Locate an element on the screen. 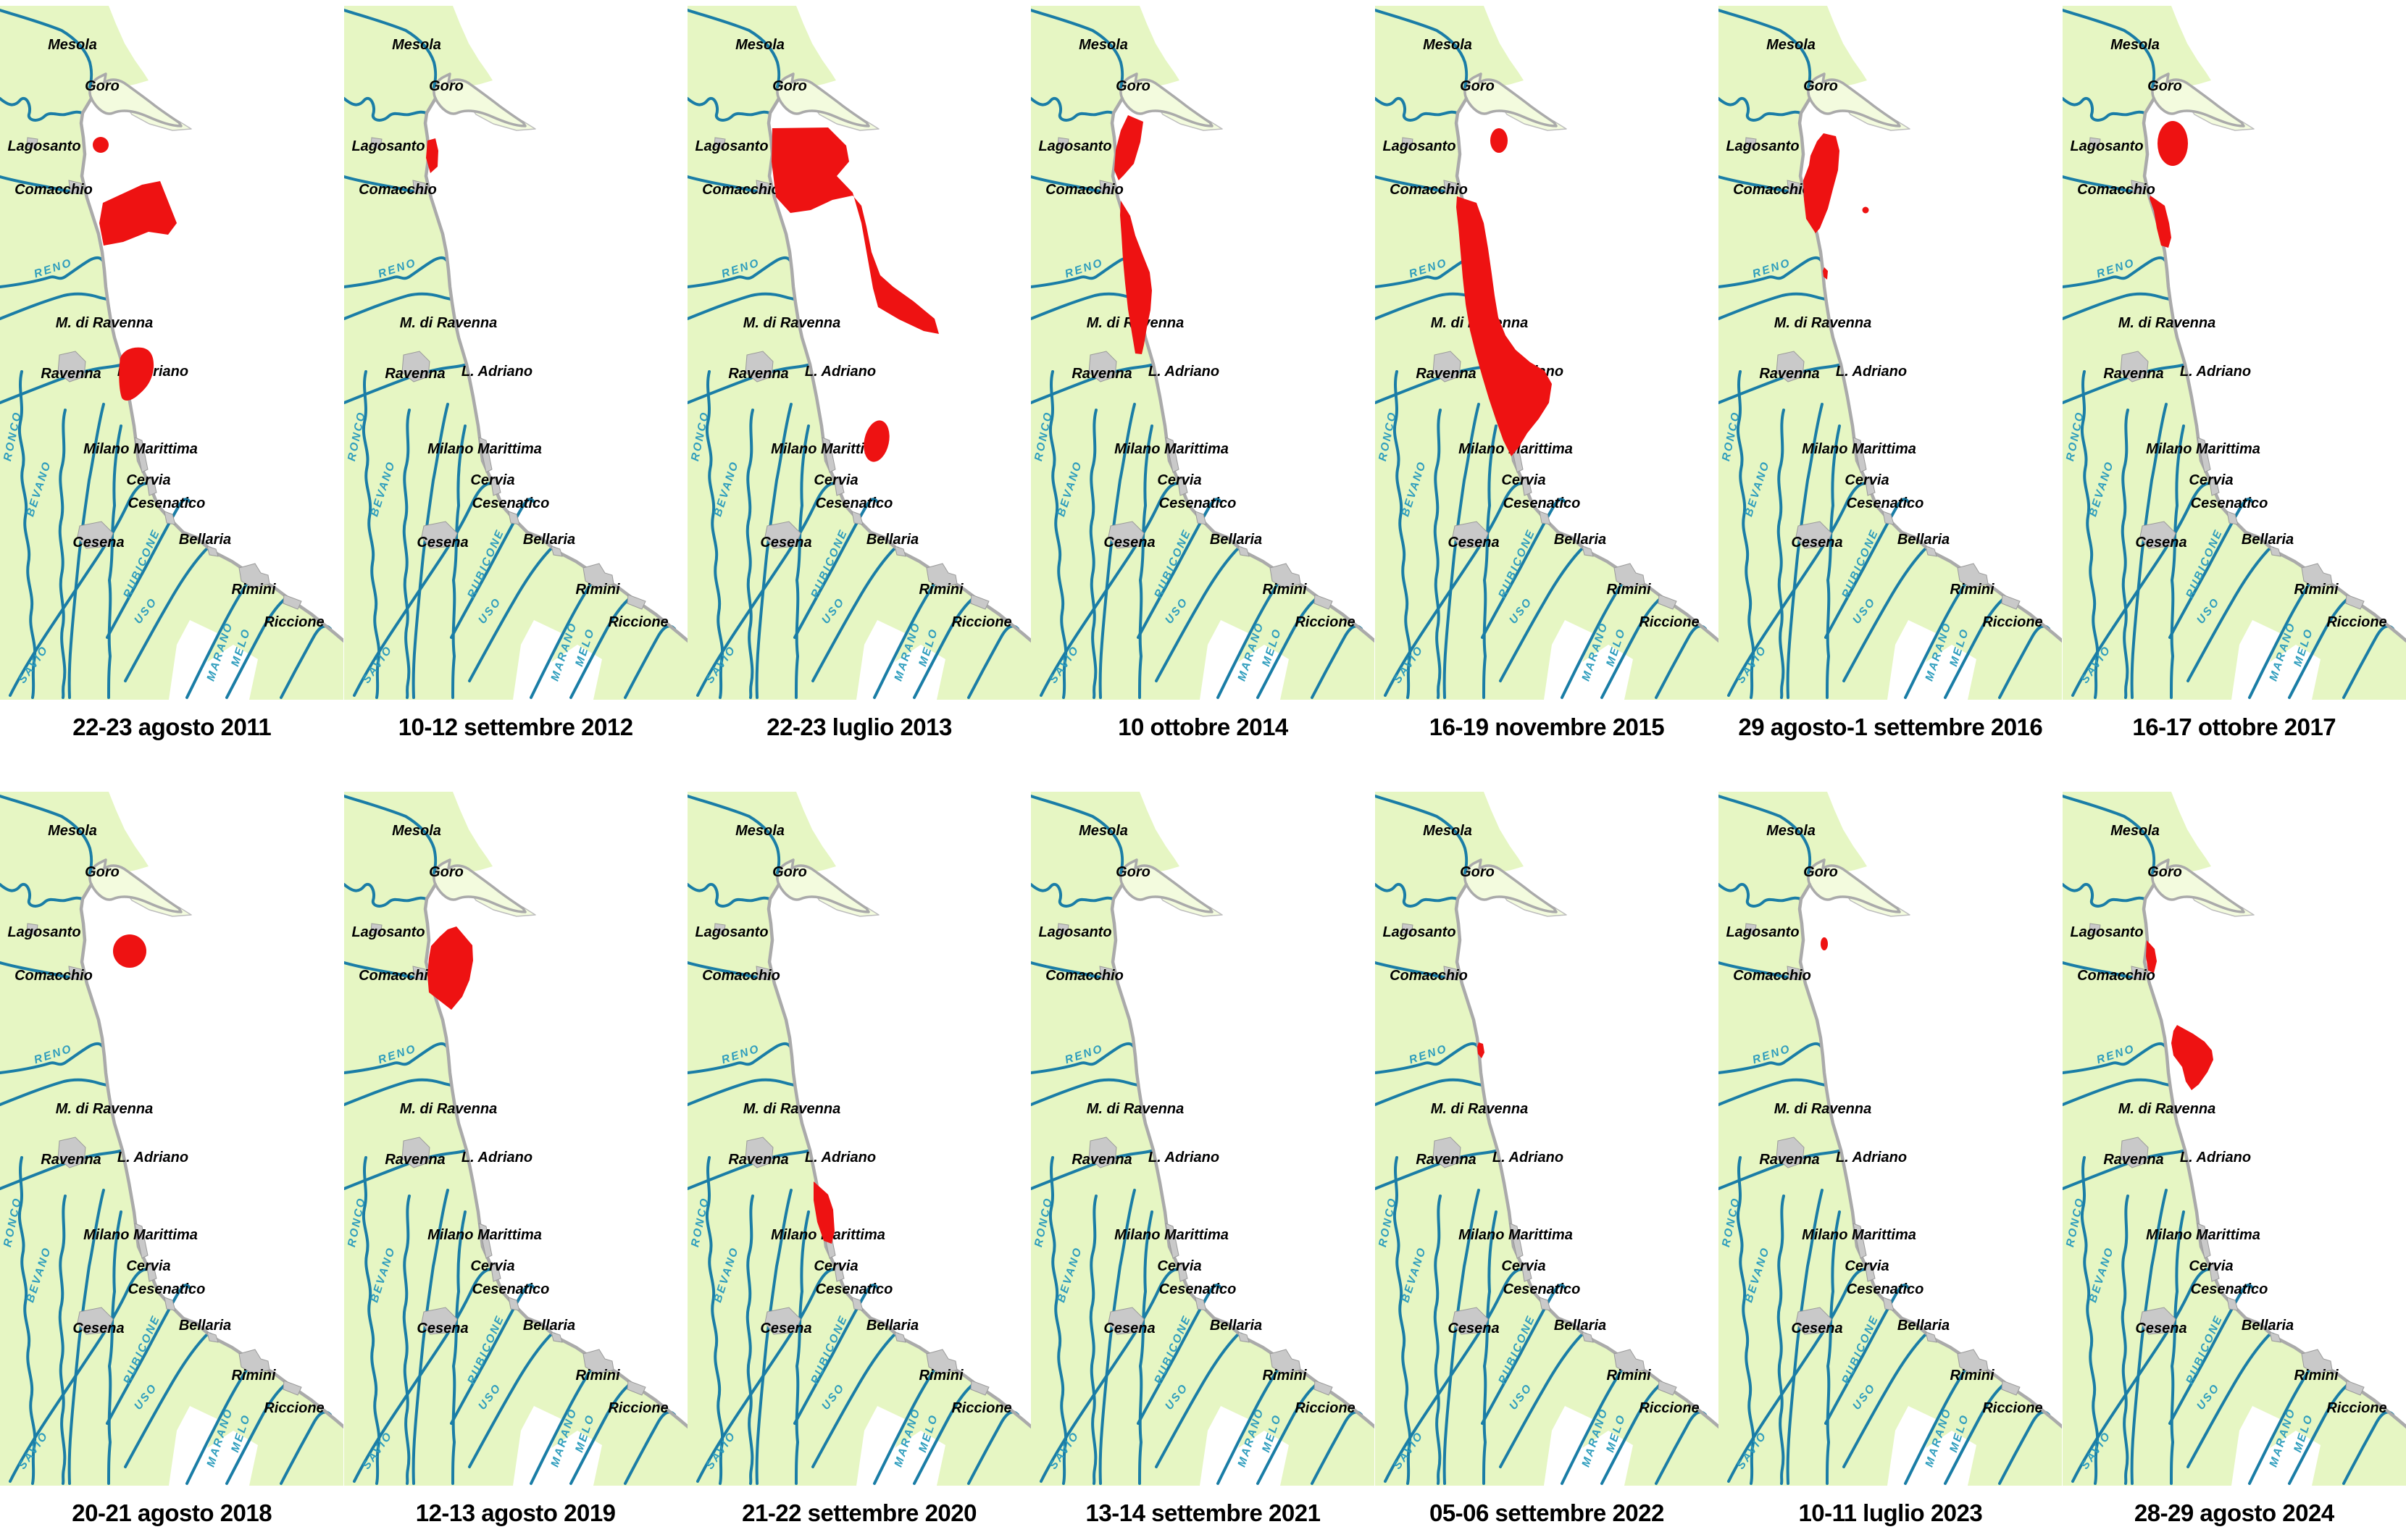  map-2013 is located at coordinates (859, 359).